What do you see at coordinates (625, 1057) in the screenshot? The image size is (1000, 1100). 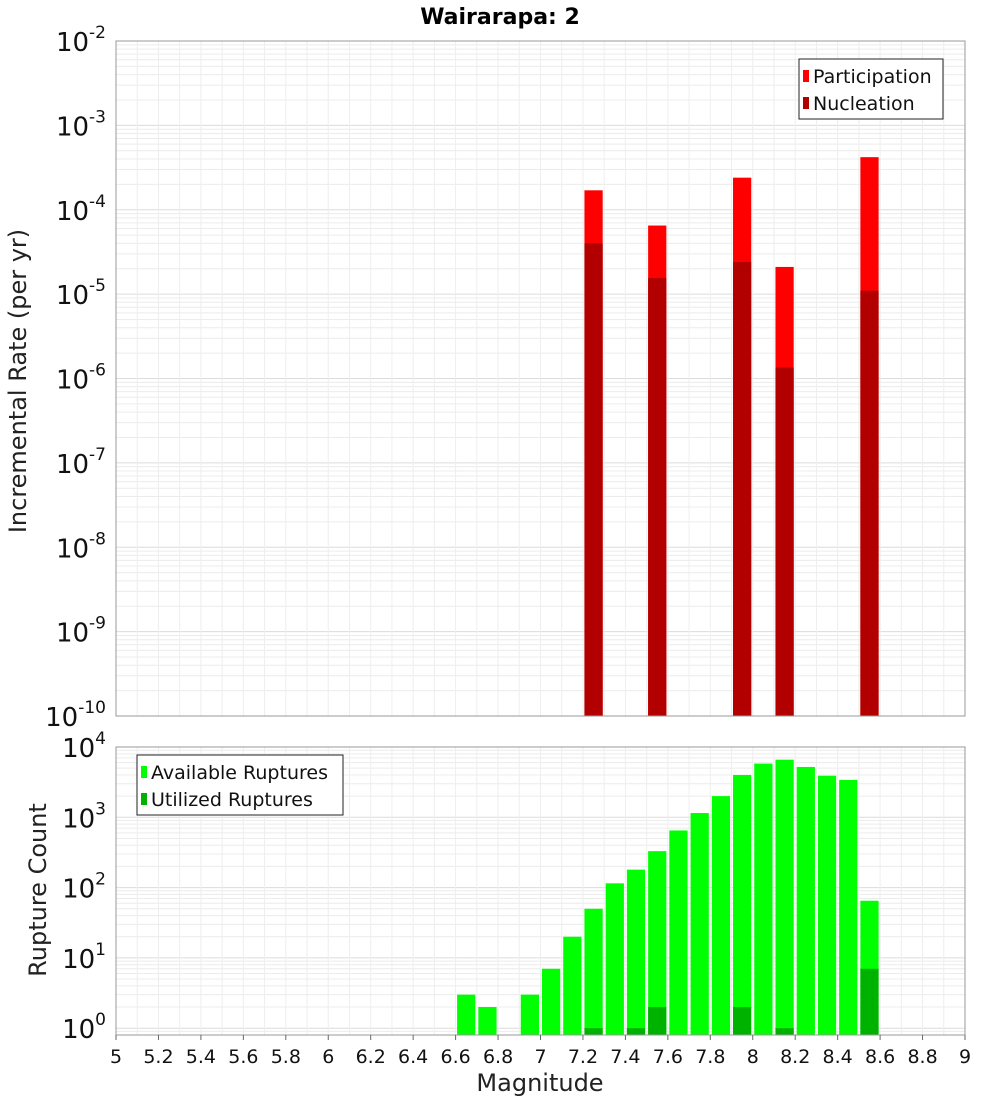 I see `x-tick-label: 7.4` at bounding box center [625, 1057].